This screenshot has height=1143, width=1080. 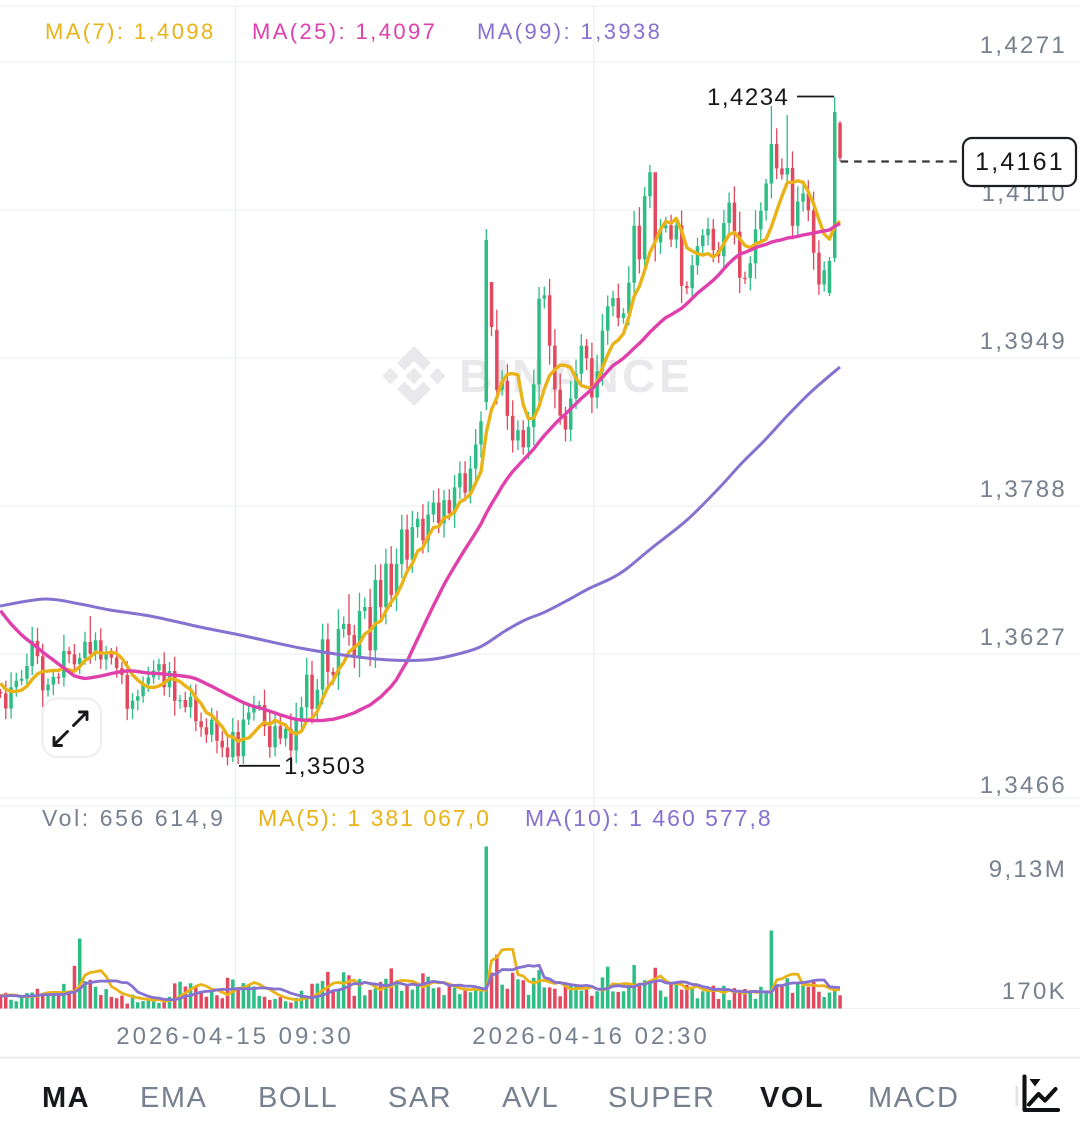 I want to click on svg-text: 2026-04-16 02:30, so click(x=591, y=1036).